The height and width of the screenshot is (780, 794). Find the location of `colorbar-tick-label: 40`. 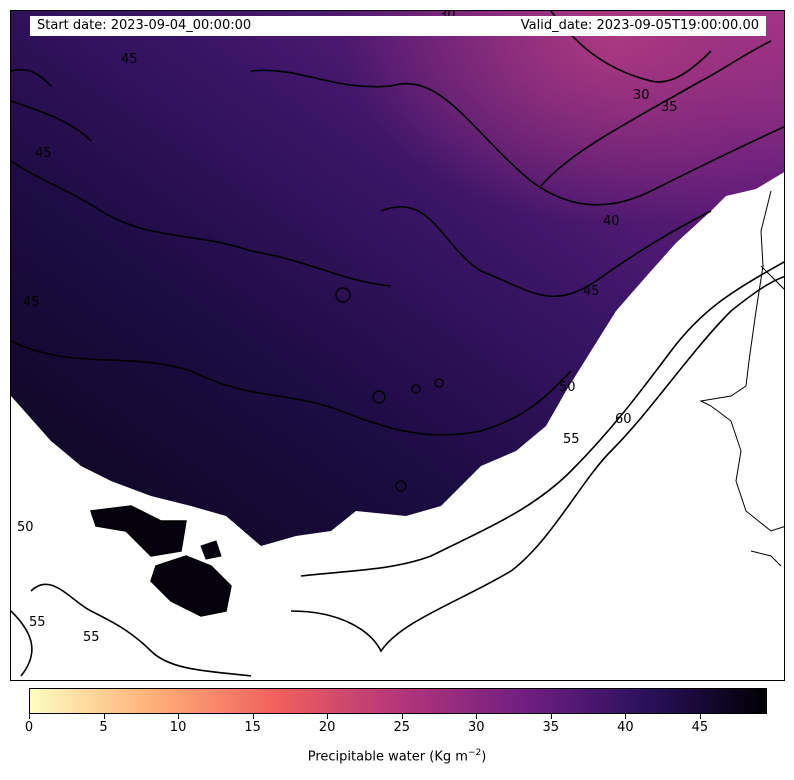

colorbar-tick-label: 40 is located at coordinates (625, 727).